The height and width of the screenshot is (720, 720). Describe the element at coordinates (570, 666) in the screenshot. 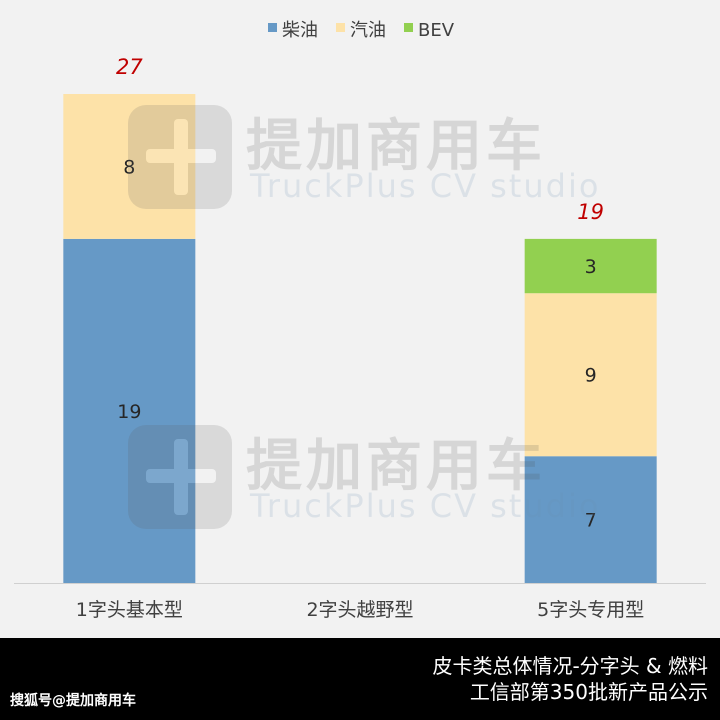

I see `caption-line-1: 皮卡类总体情况-分字头 & 燃料` at that location.